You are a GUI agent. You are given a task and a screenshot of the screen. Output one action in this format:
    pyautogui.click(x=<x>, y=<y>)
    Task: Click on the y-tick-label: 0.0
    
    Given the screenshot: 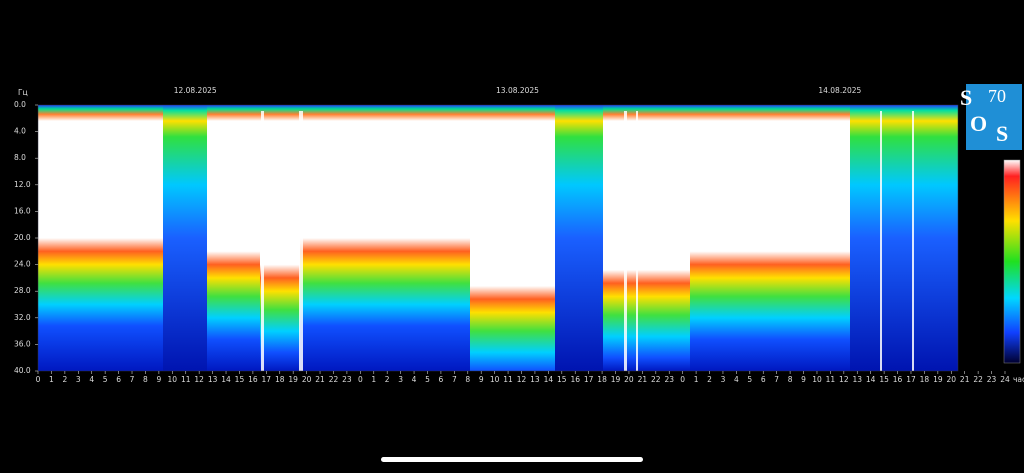 What is the action you would take?
    pyautogui.click(x=20, y=104)
    